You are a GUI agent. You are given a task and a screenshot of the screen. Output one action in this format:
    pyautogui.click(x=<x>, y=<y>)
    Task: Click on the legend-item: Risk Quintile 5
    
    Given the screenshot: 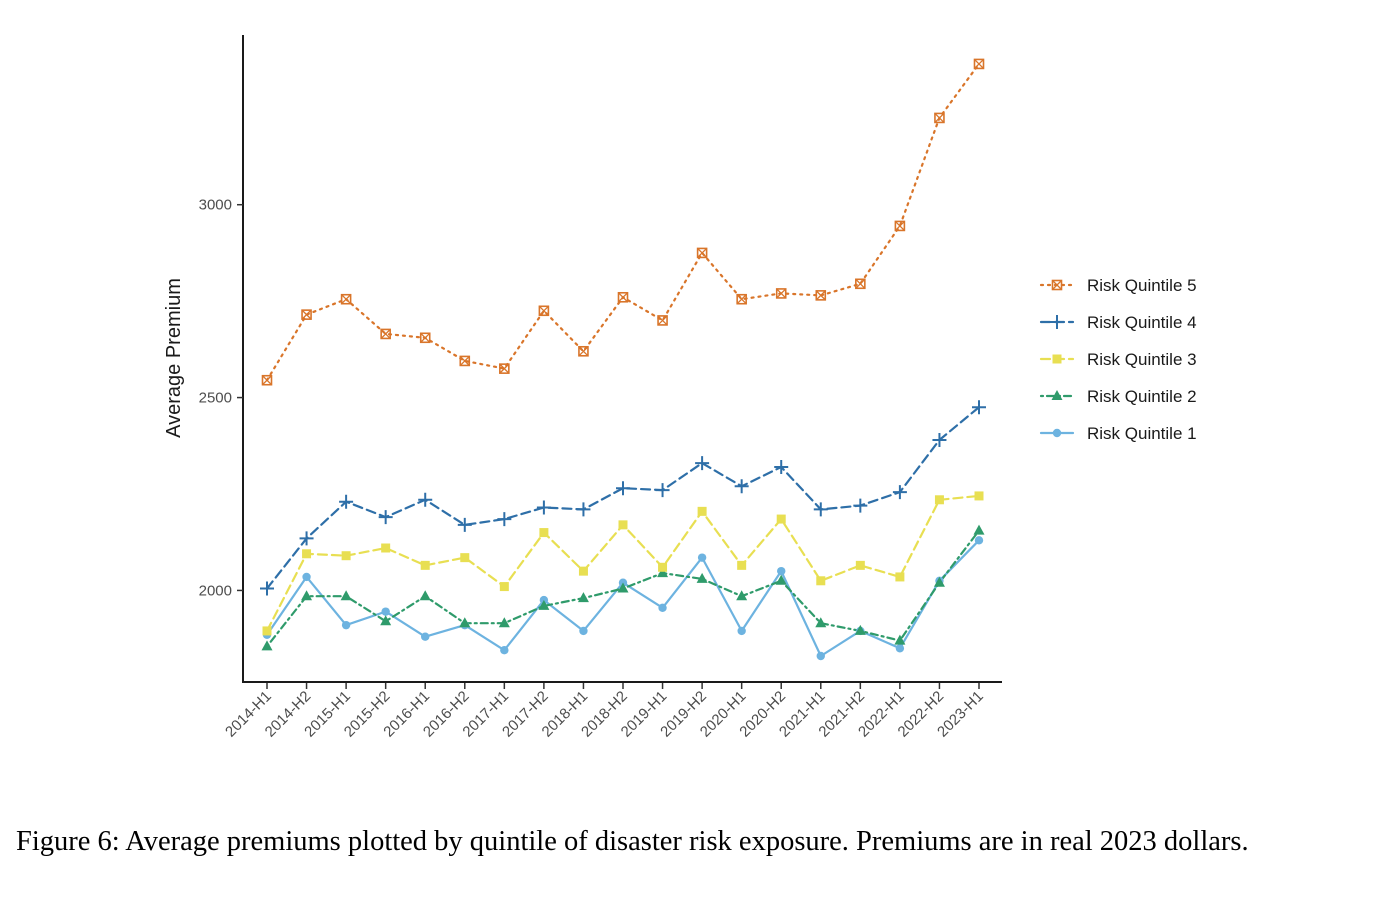 What is the action you would take?
    pyautogui.click(x=1118, y=285)
    